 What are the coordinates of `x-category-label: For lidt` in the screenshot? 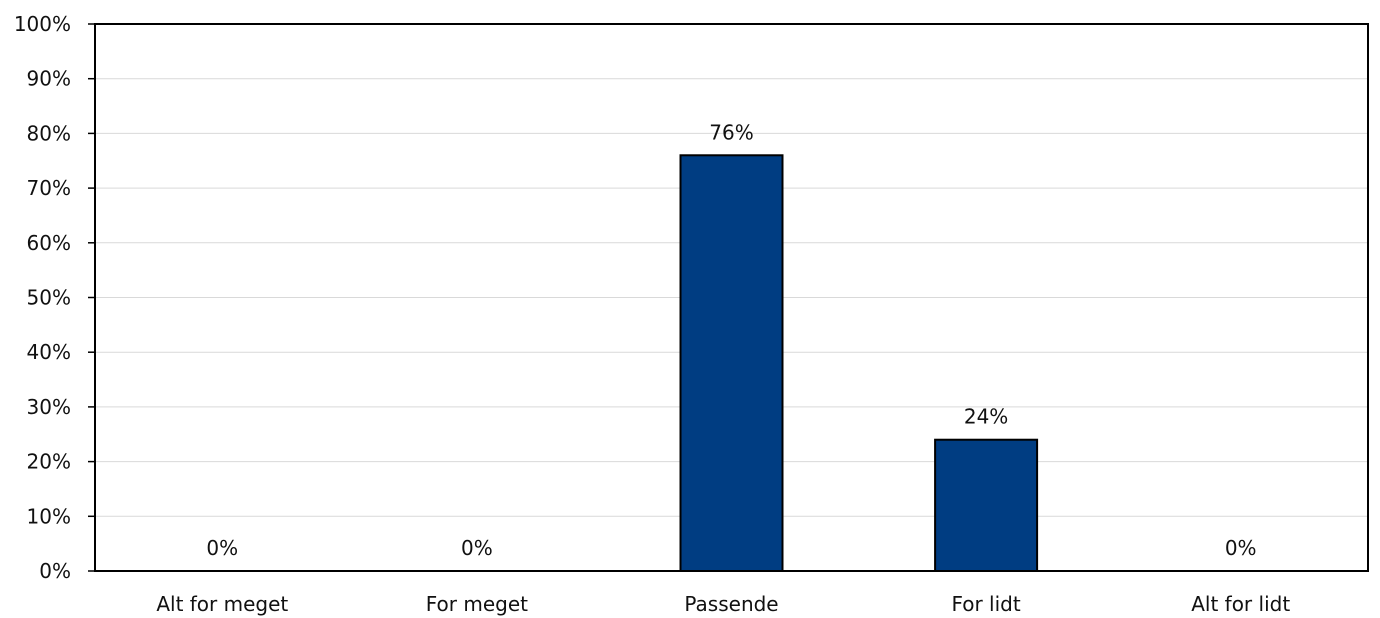 It's located at (985, 604).